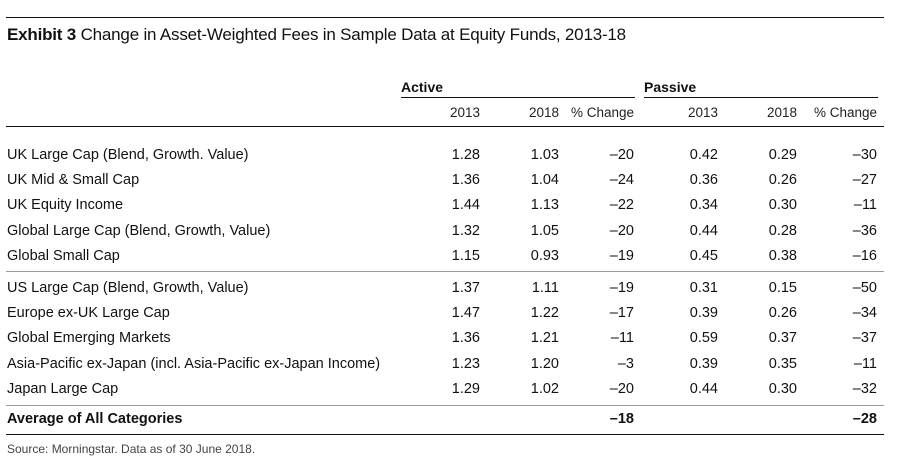 This screenshot has width=907, height=474. I want to click on cell-passive-change: –50, so click(864, 288).